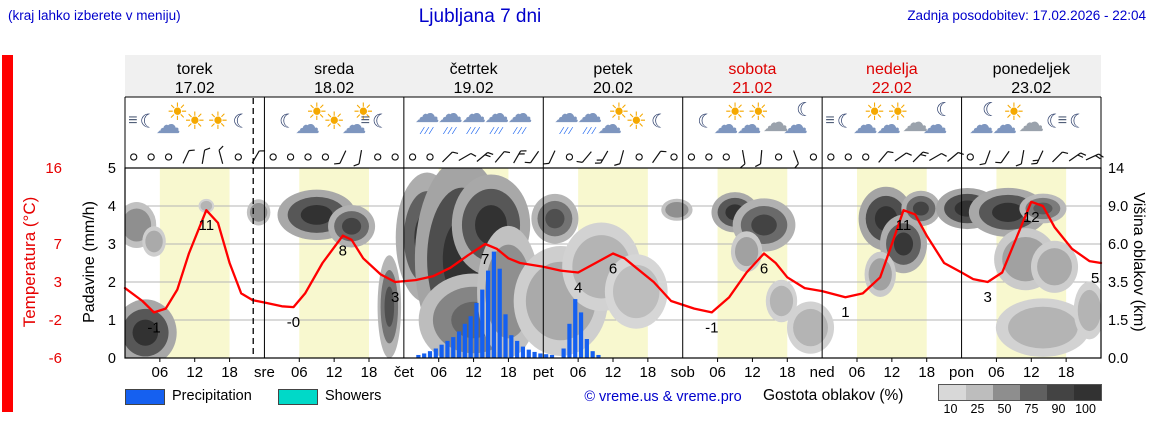 This screenshot has height=443, width=1152. I want to click on density-tick-label: 75, so click(1031, 409).